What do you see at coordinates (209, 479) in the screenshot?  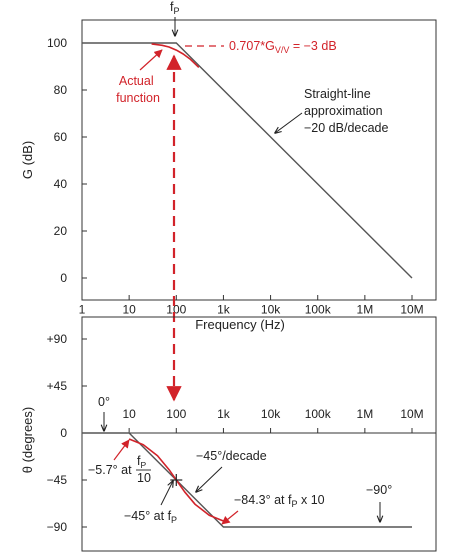 I see `slope-arrow` at bounding box center [209, 479].